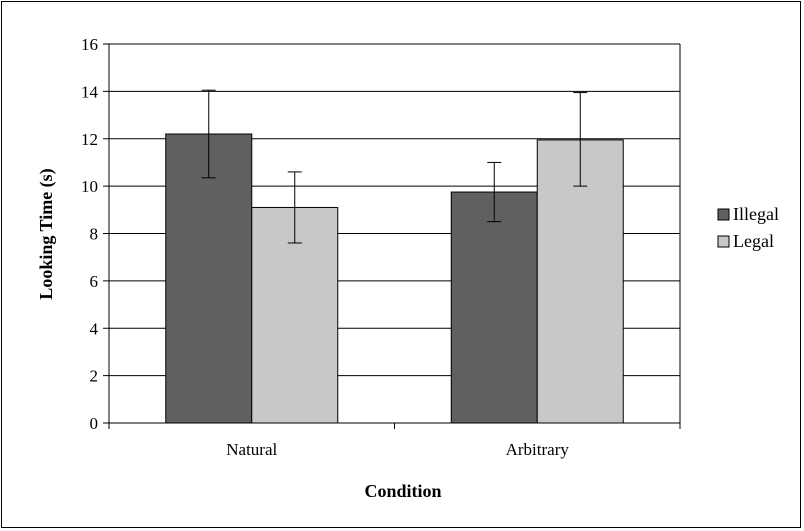 This screenshot has height=531, width=804. Describe the element at coordinates (94, 281) in the screenshot. I see `y-tick-label-6: 6` at that location.